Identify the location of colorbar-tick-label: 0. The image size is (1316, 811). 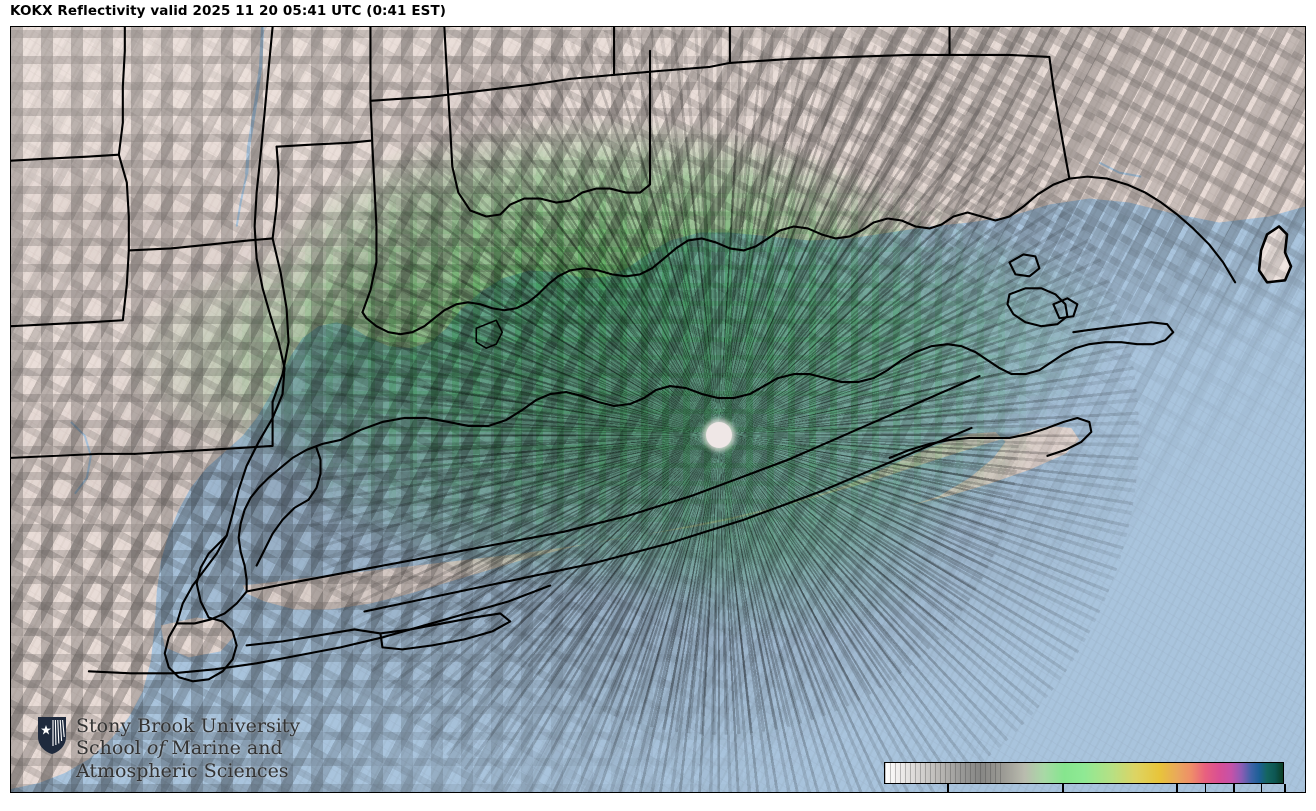
(947, 791).